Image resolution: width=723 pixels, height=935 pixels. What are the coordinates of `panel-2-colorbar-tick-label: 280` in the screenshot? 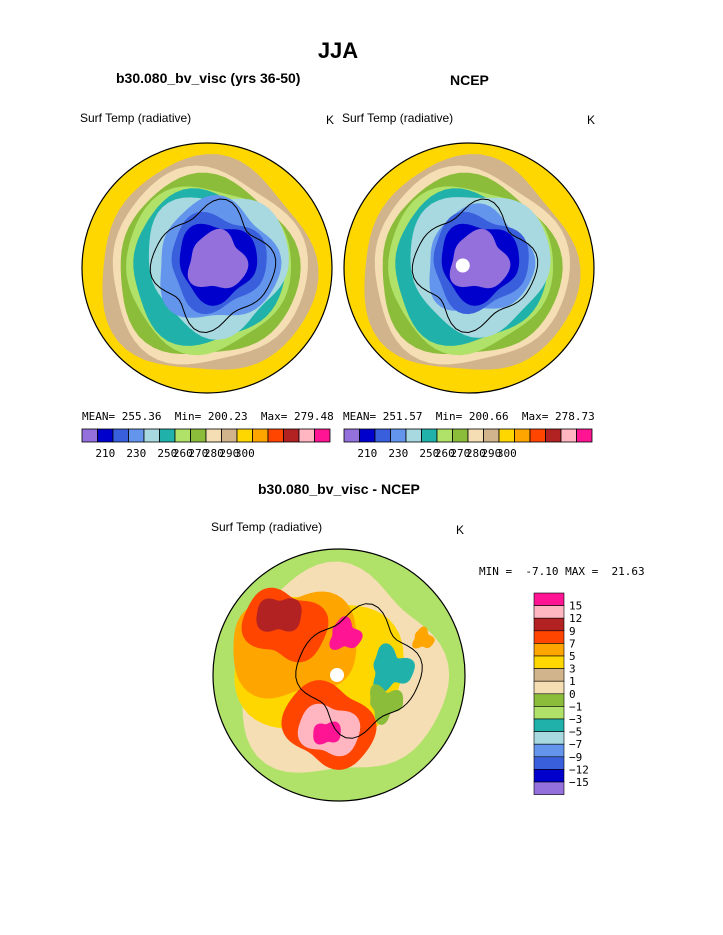 It's located at (476, 453).